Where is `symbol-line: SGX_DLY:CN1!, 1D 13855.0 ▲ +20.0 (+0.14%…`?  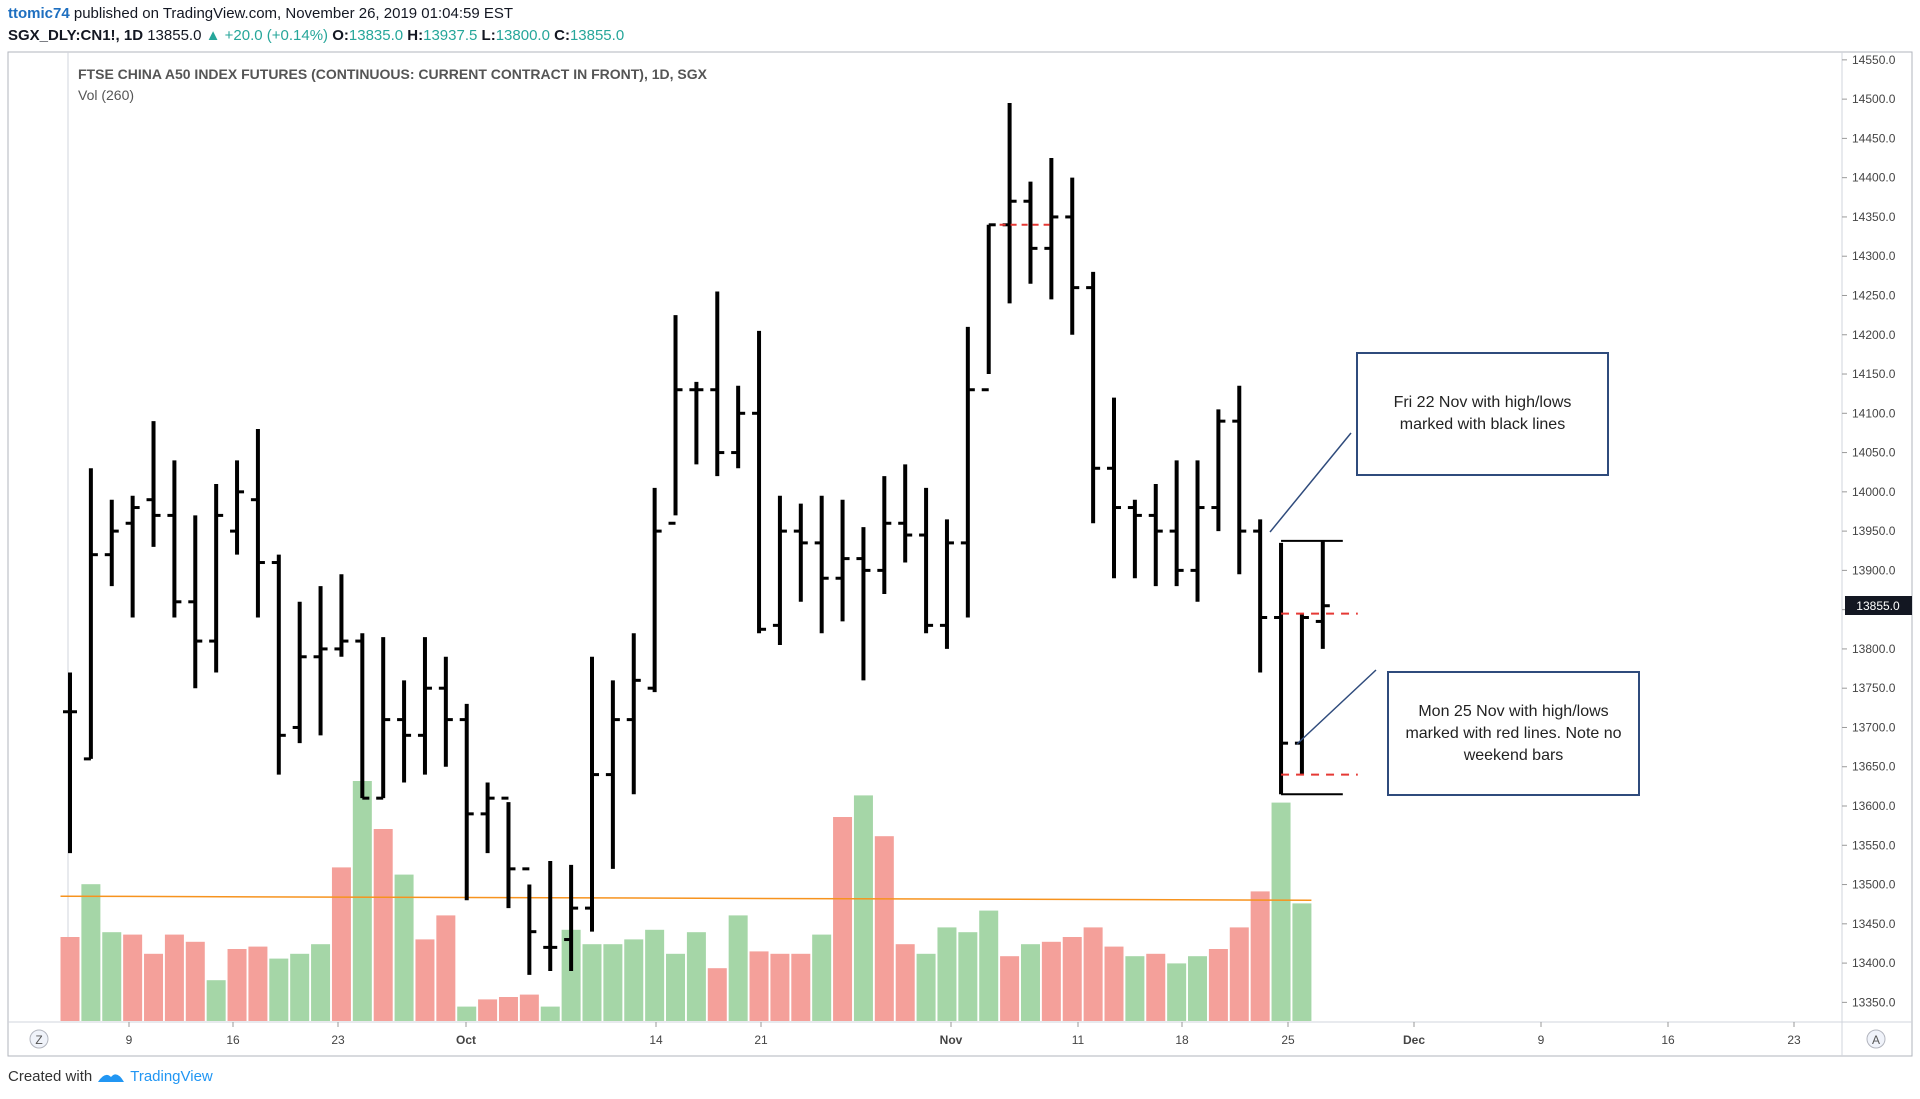
symbol-line: SGX_DLY:CN1!, 1D 13855.0 ▲ +20.0 (+0.14%… is located at coordinates (316, 35).